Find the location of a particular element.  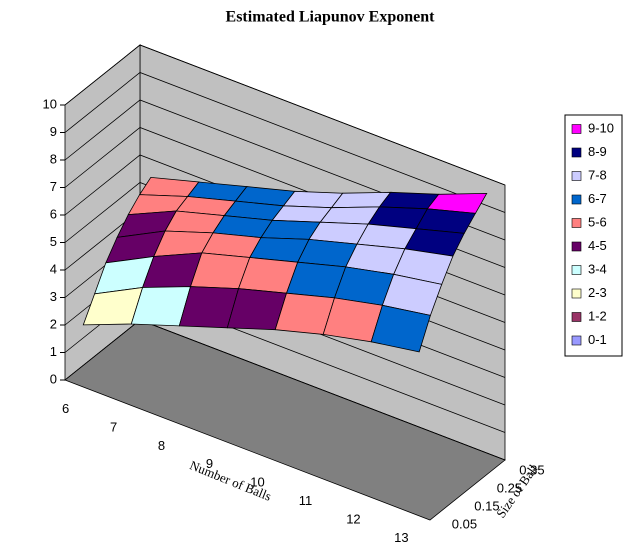

z-tick-label: 3 is located at coordinates (53, 296).